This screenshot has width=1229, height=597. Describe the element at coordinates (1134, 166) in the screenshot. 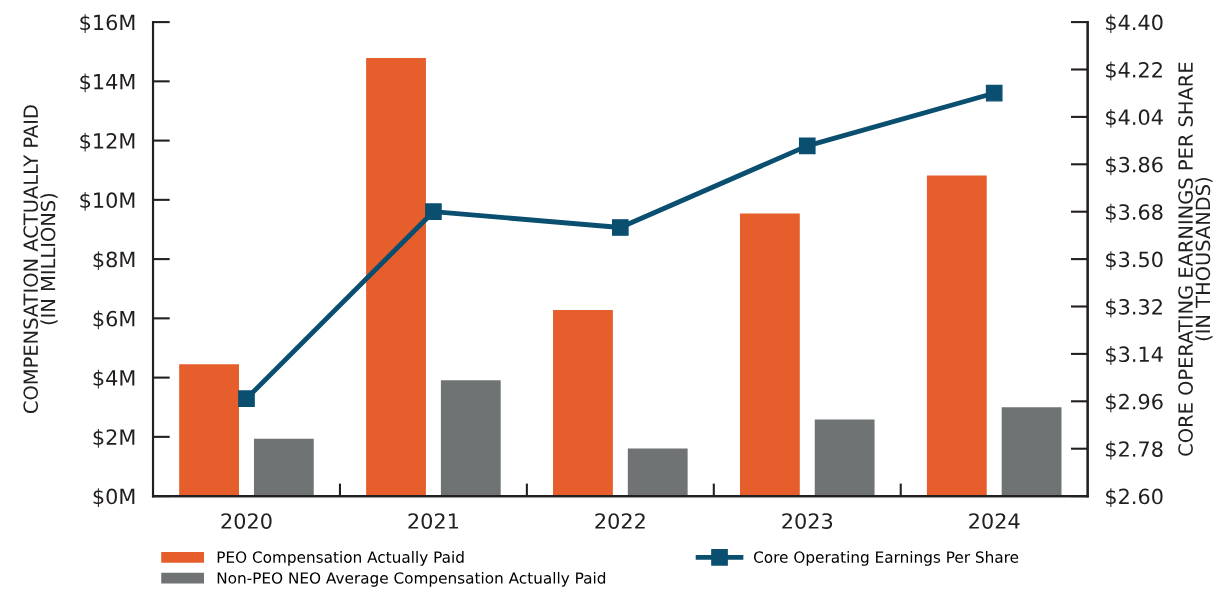

I see `y2-tick-label: $3.86` at that location.